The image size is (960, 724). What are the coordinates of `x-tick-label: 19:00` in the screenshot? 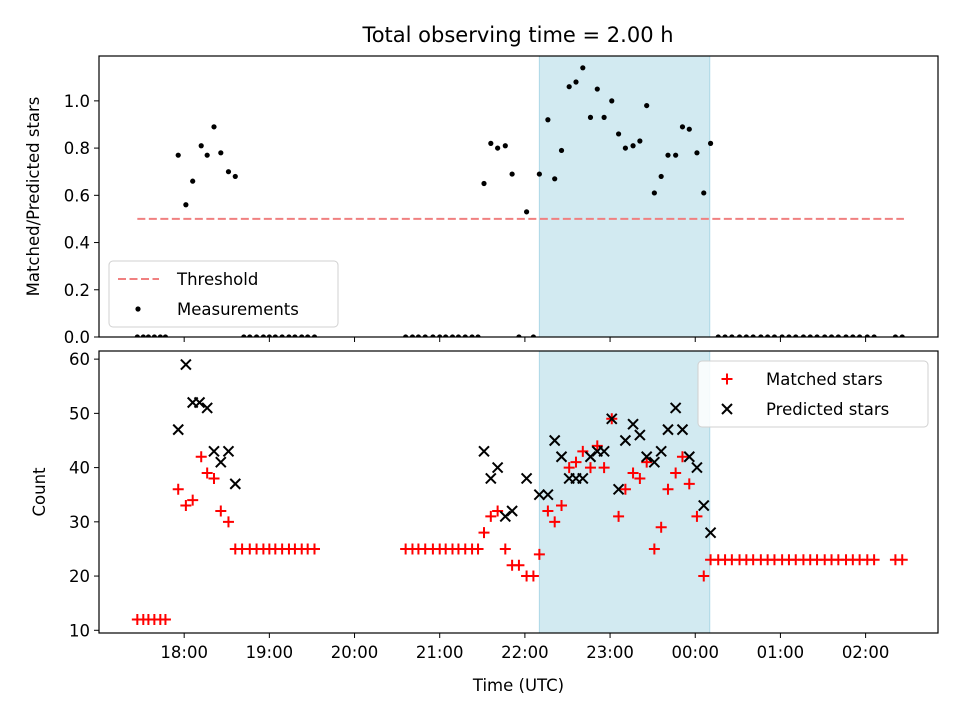 It's located at (270, 652).